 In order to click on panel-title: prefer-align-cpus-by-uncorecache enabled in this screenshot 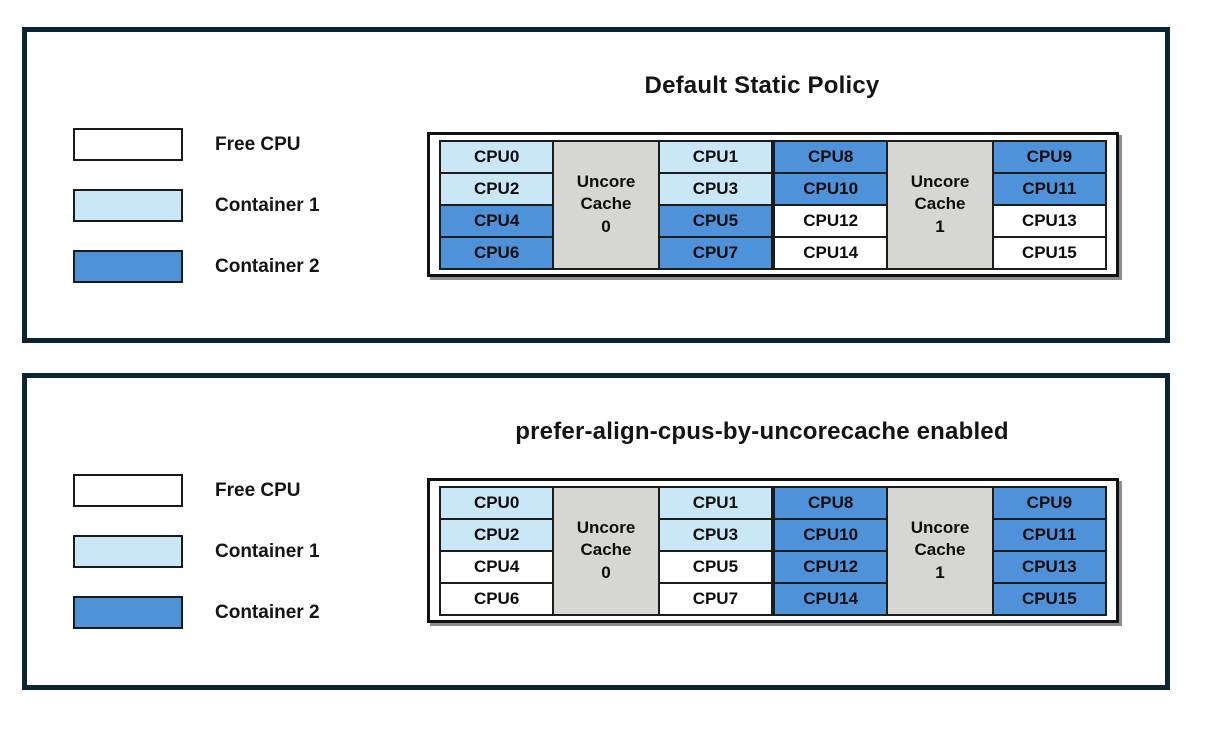, I will do `click(762, 431)`.